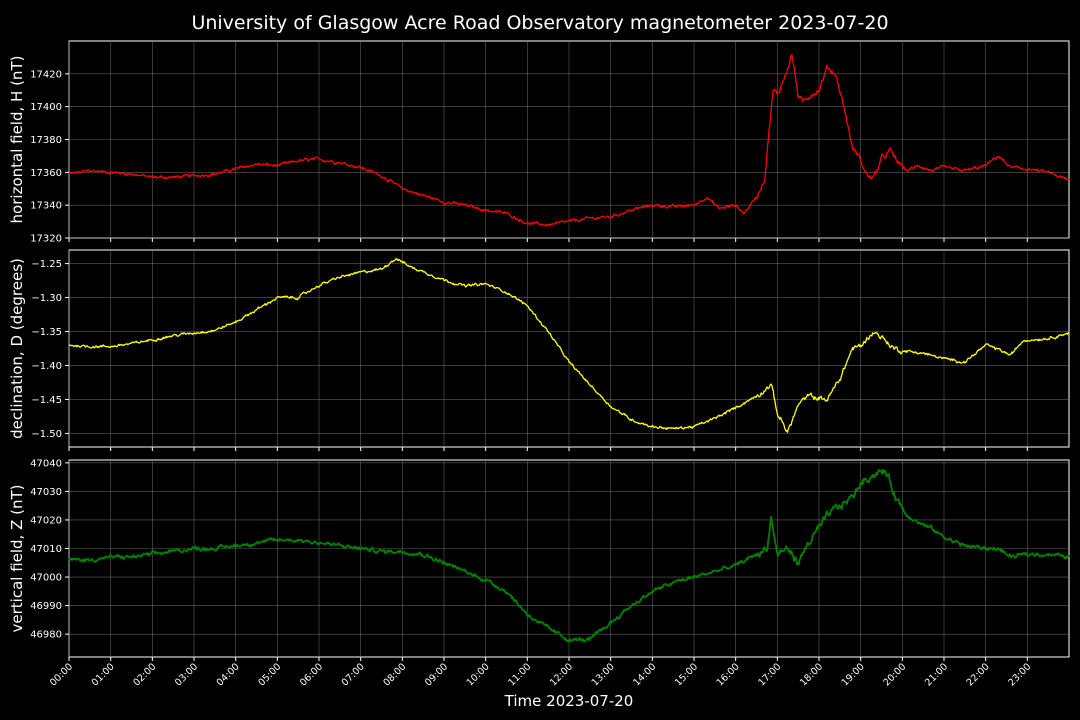 This screenshot has height=720, width=1080. What do you see at coordinates (46, 298) in the screenshot?
I see `y-tick-label: −1.30` at bounding box center [46, 298].